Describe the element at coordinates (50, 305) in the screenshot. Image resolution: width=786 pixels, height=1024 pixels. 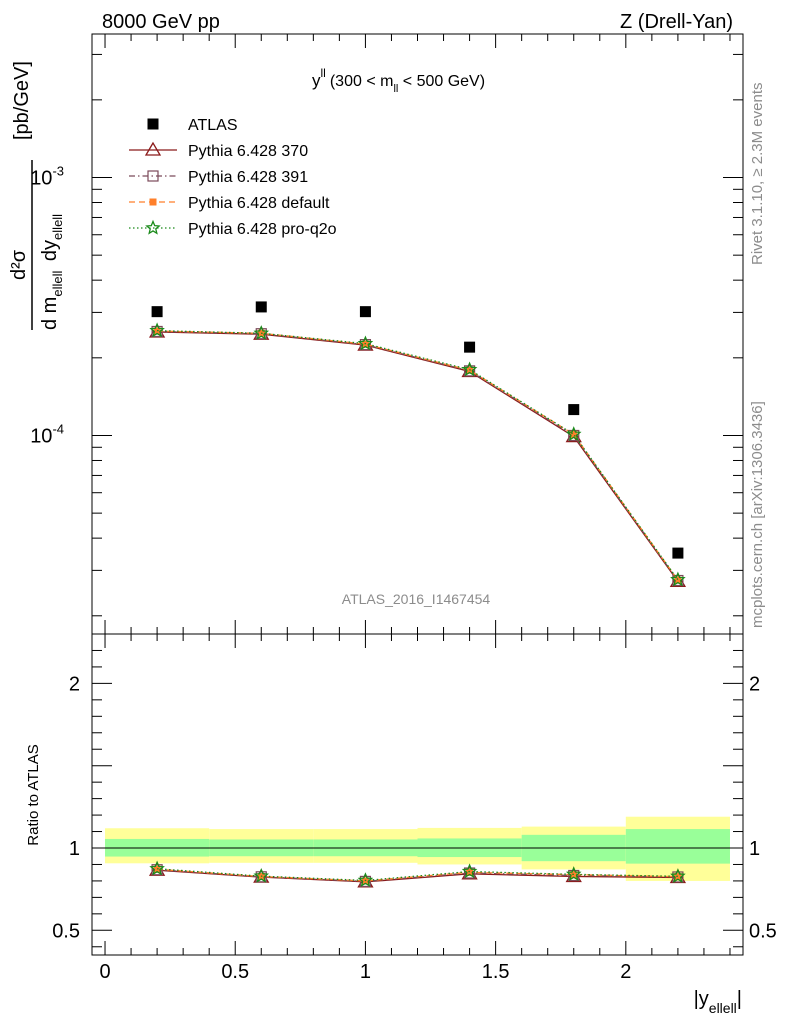
I see `den-m: m` at that location.